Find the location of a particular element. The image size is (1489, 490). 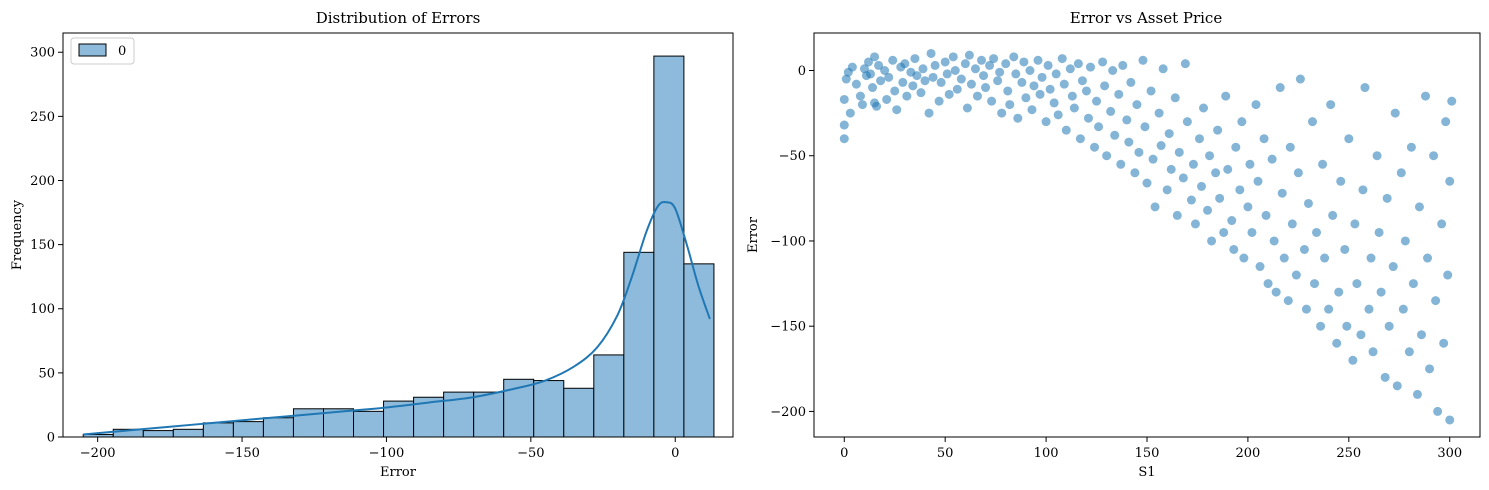

legend-label: 0 is located at coordinates (122, 51).